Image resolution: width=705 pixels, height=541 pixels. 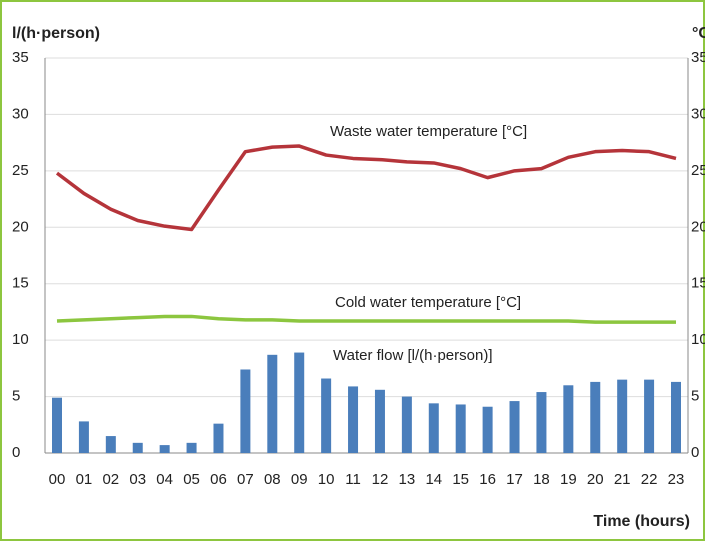 I want to click on x-tick-label: 13, so click(x=407, y=479).